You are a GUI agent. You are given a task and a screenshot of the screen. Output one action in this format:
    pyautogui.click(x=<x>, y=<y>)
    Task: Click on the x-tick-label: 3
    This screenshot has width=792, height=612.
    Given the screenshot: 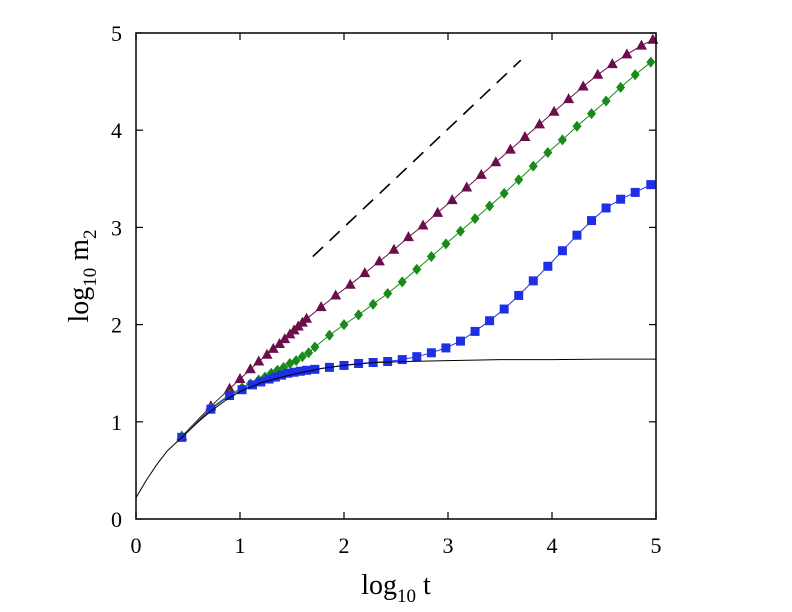 What is the action you would take?
    pyautogui.click(x=448, y=545)
    